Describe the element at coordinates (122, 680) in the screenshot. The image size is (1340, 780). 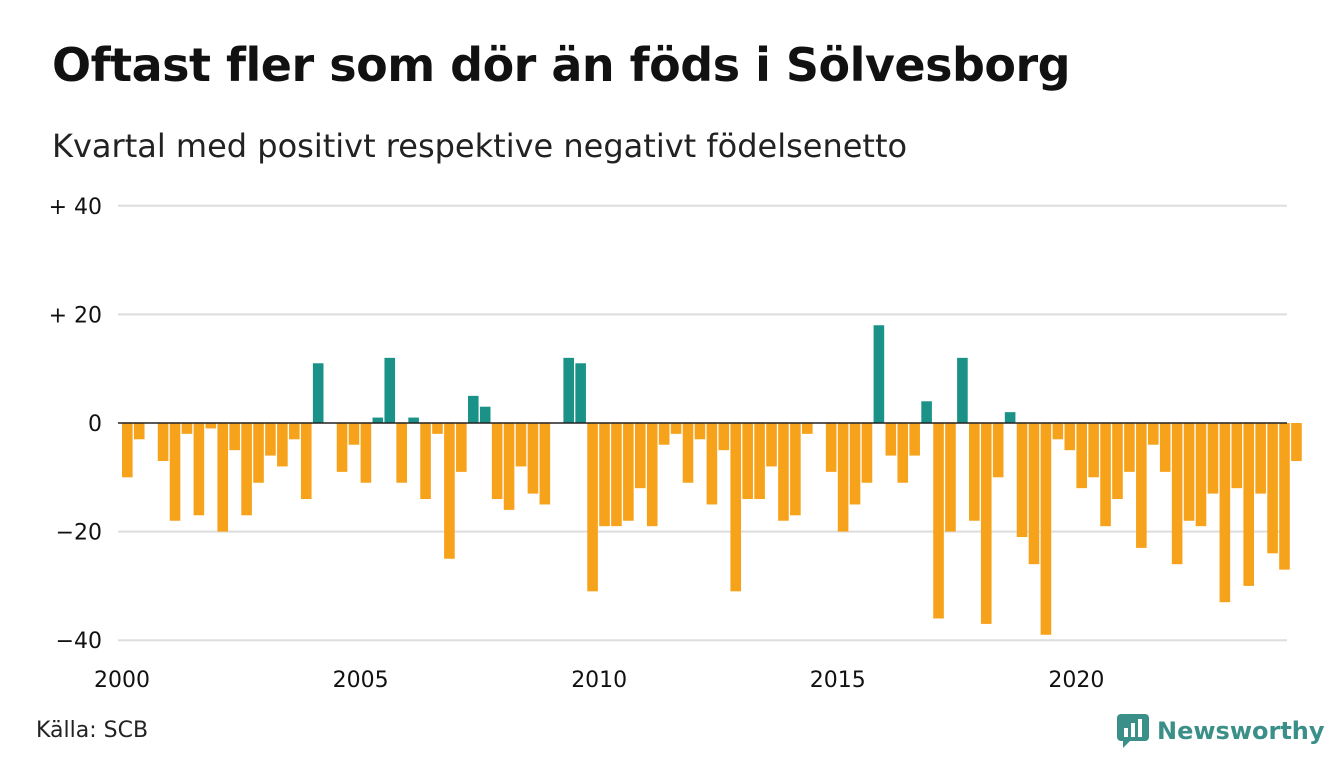
I see `x-tick-label: 2000` at that location.